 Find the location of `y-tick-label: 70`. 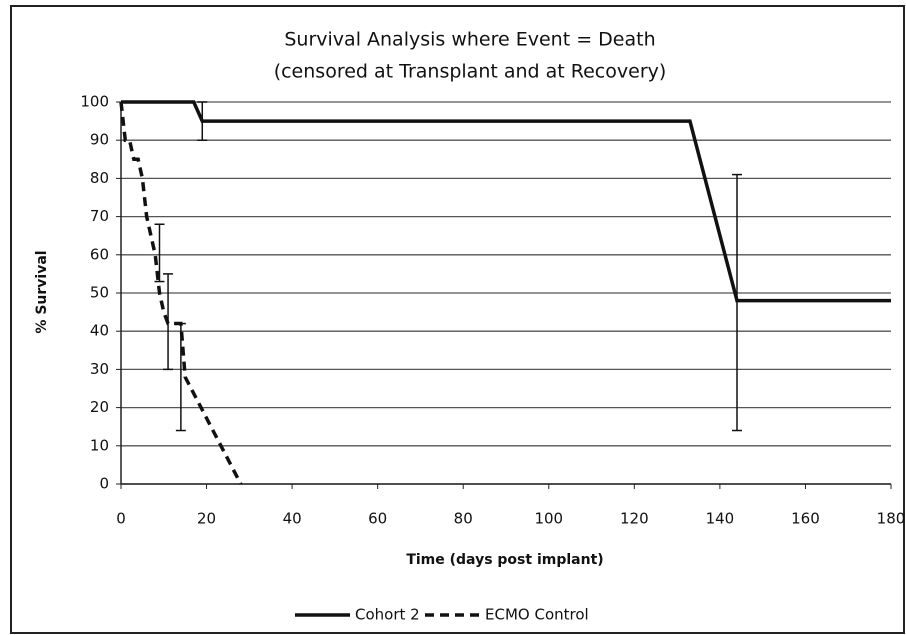

y-tick-label: 70 is located at coordinates (99, 216).